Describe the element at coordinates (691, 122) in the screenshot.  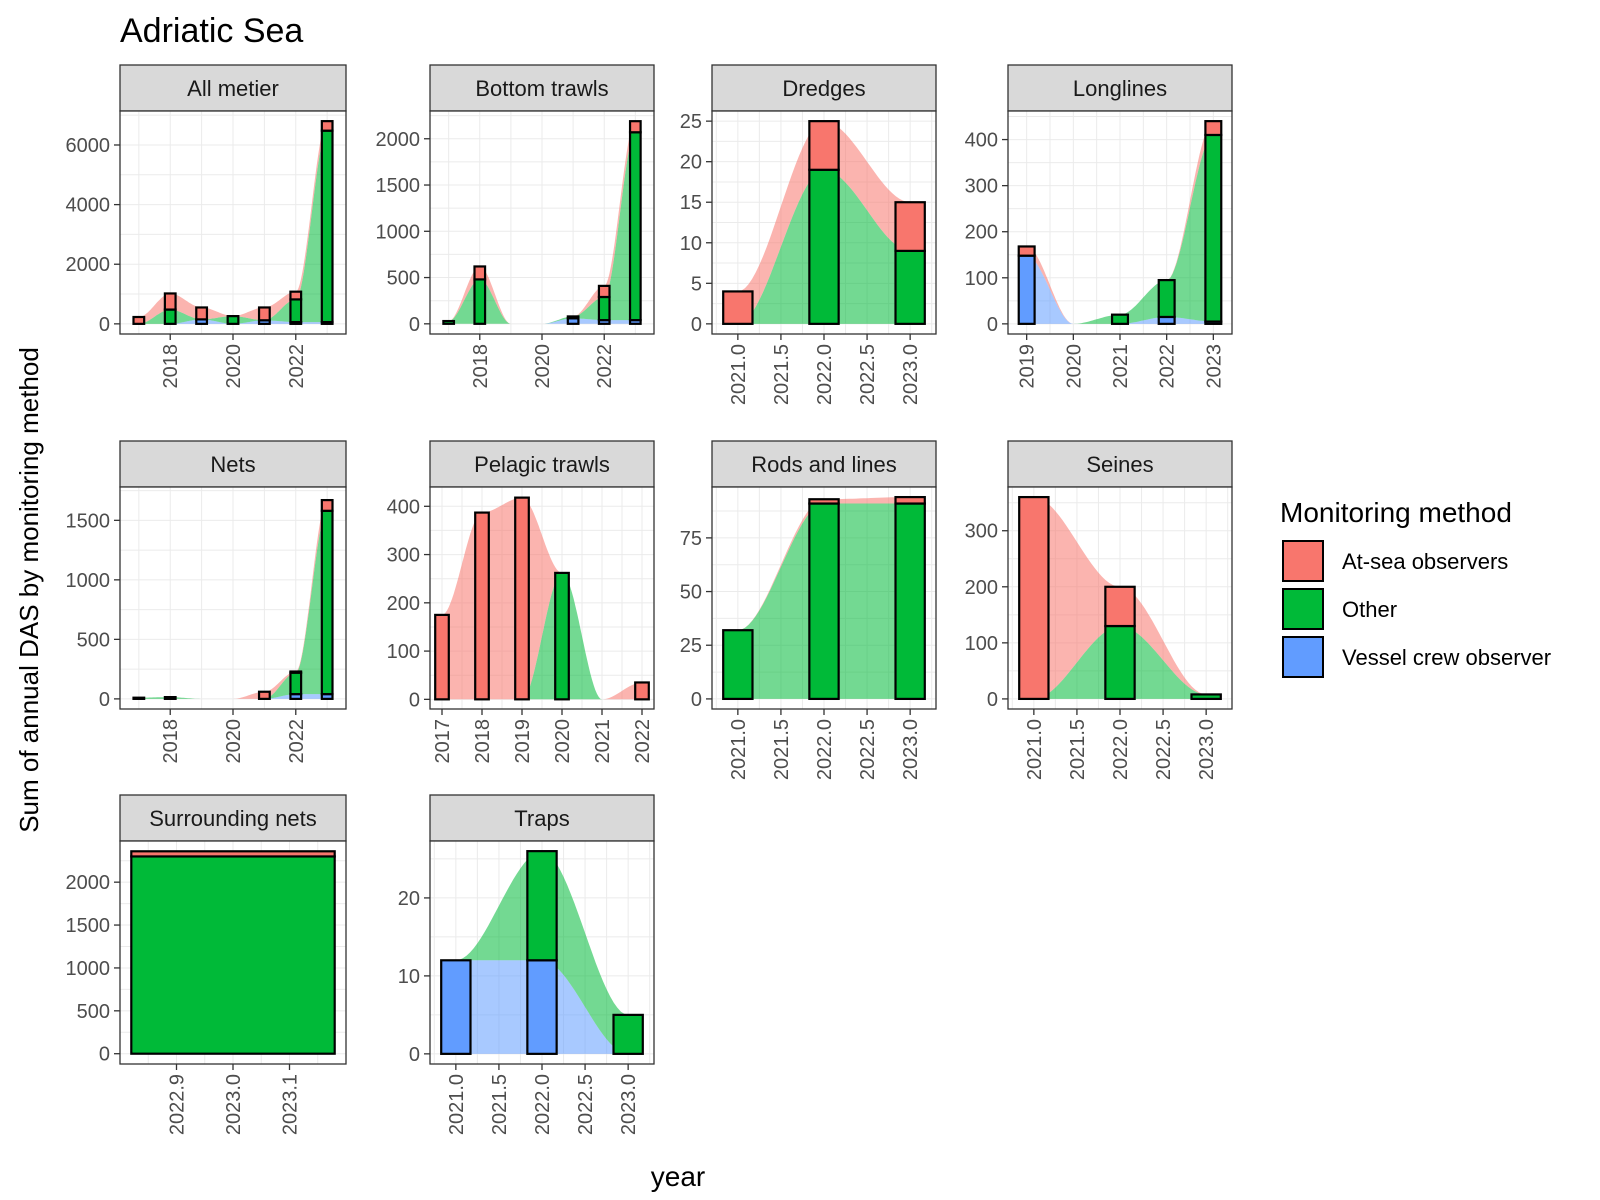
I see `y-tick-label: 25` at that location.